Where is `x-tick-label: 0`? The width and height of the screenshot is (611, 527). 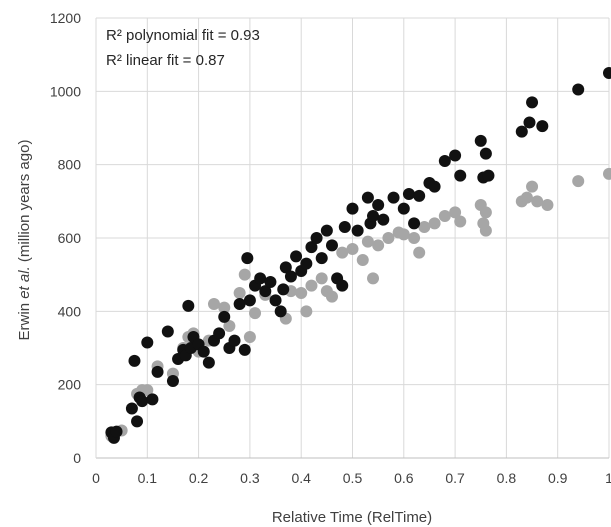 x-tick-label: 0 is located at coordinates (96, 478).